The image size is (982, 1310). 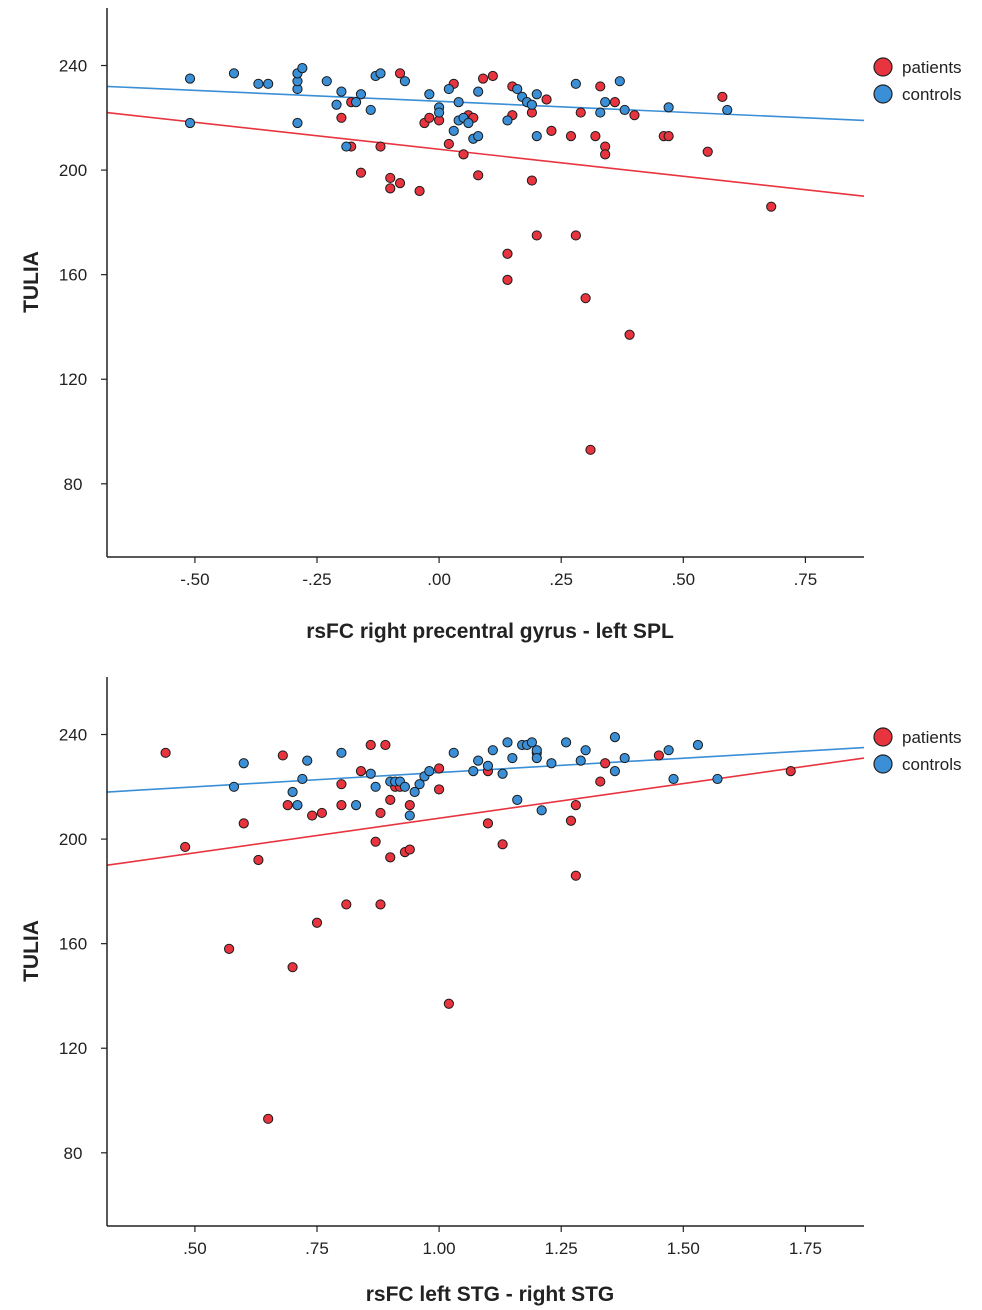 I want to click on legend-label-controls: controls, so click(x=932, y=764).